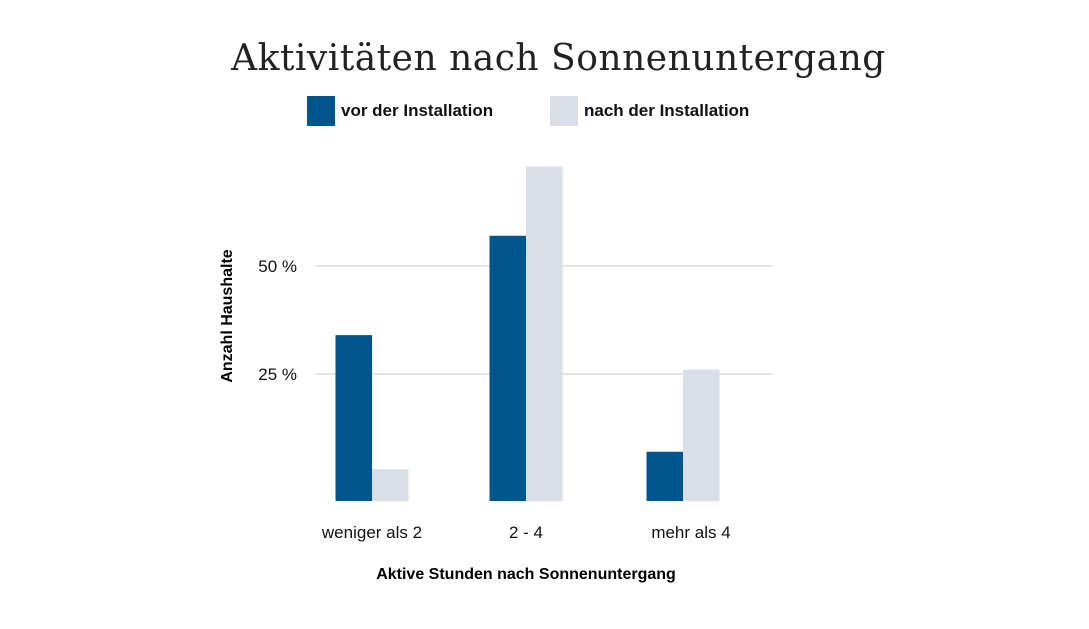 The width and height of the screenshot is (1089, 629). Describe the element at coordinates (526, 574) in the screenshot. I see `x-axis-label: Aktive Stunden nach Sonnenuntergang` at that location.